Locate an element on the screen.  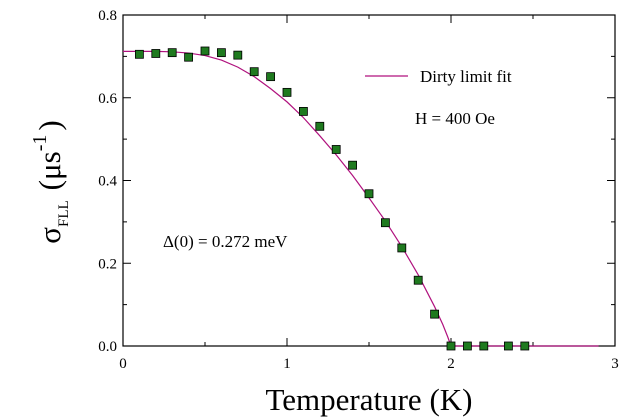
y-tick-label: 0.6 is located at coordinates (107, 99).